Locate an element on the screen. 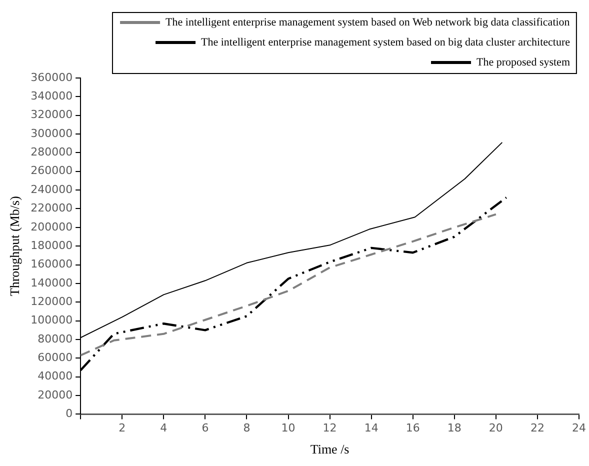 This screenshot has width=589, height=466. y-tick-label: 320000 is located at coordinates (51, 115).